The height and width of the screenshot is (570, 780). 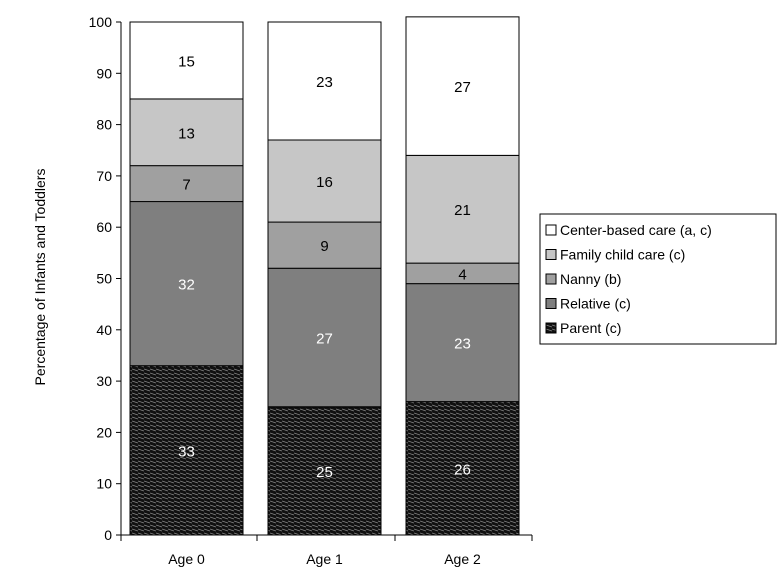 What do you see at coordinates (104, 330) in the screenshot?
I see `y-tick-label: 40` at bounding box center [104, 330].